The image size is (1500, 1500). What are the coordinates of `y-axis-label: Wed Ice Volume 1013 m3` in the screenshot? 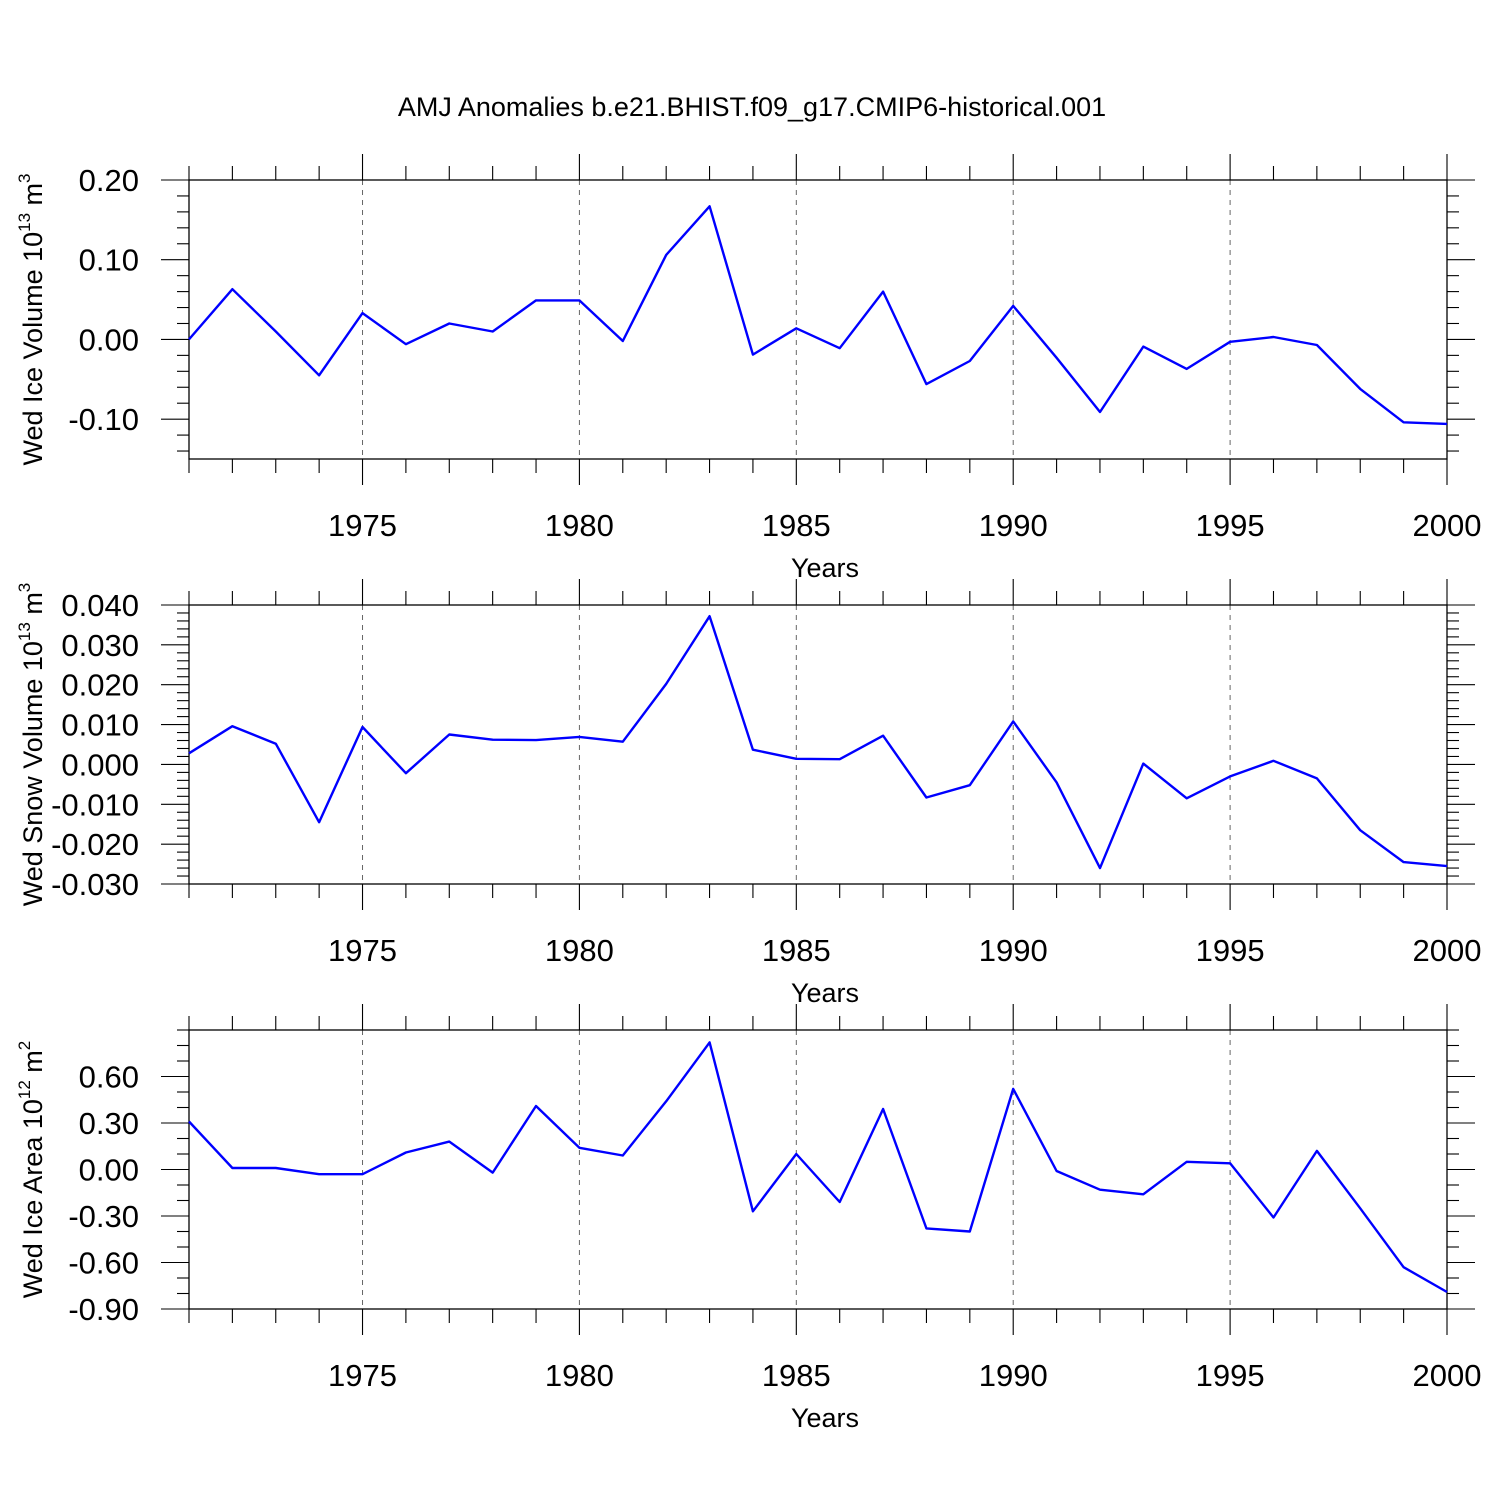 It's located at (31, 319).